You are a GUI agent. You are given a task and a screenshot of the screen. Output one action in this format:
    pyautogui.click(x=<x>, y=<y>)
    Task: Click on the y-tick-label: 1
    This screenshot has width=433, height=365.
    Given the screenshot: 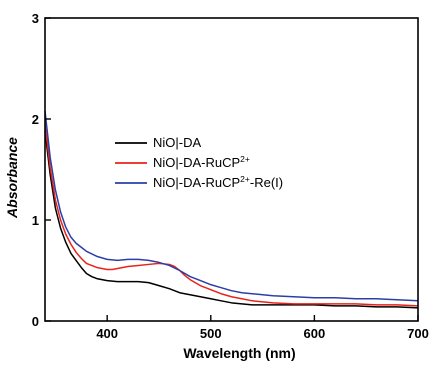 What is the action you would take?
    pyautogui.click(x=35, y=220)
    